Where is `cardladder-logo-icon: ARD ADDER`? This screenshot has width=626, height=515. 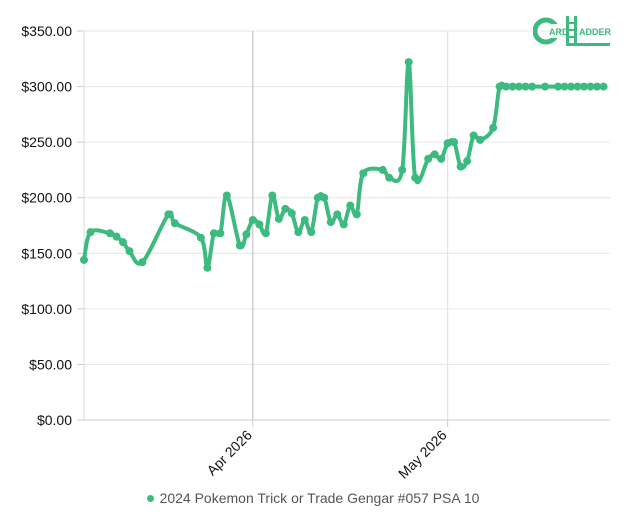
cardladder-logo-icon: ARD ADDER is located at coordinates (572, 31).